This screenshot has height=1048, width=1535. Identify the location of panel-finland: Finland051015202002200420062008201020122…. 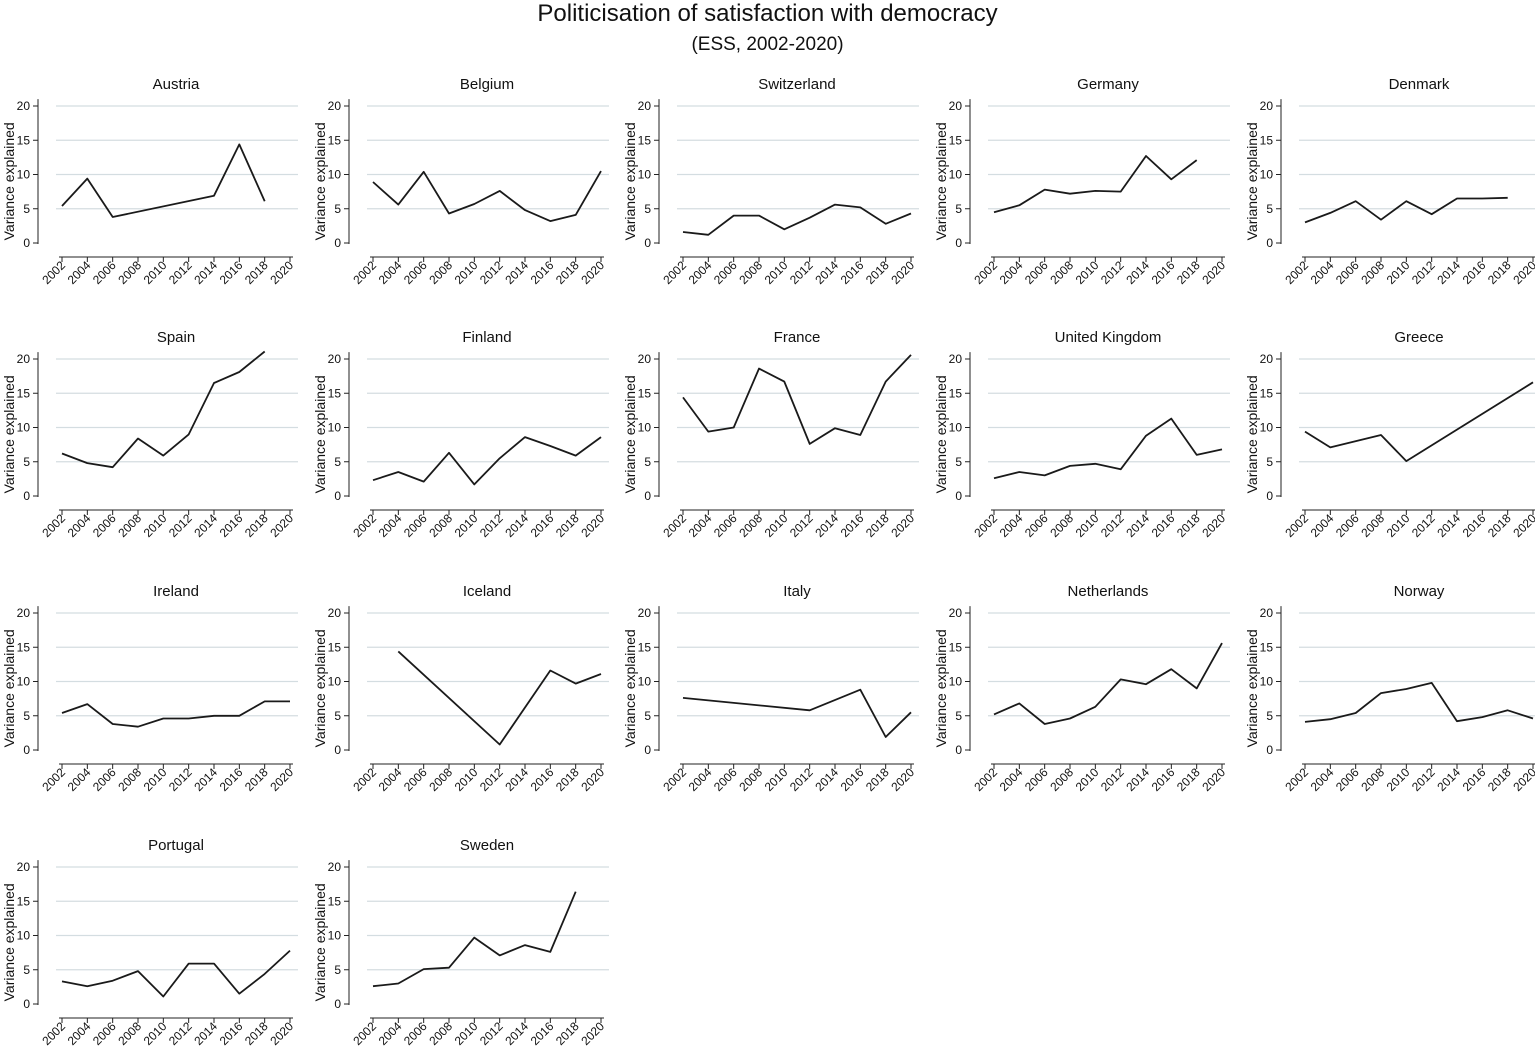
(460, 434).